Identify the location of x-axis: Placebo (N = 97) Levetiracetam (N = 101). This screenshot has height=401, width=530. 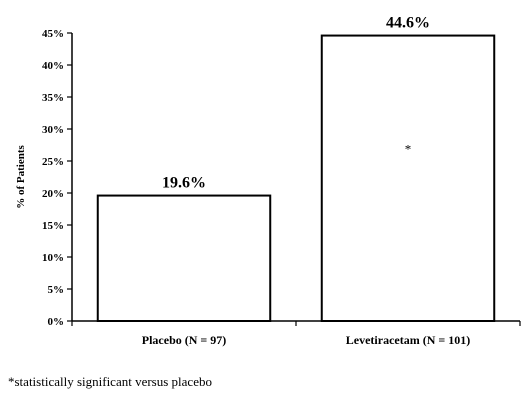
(296, 333).